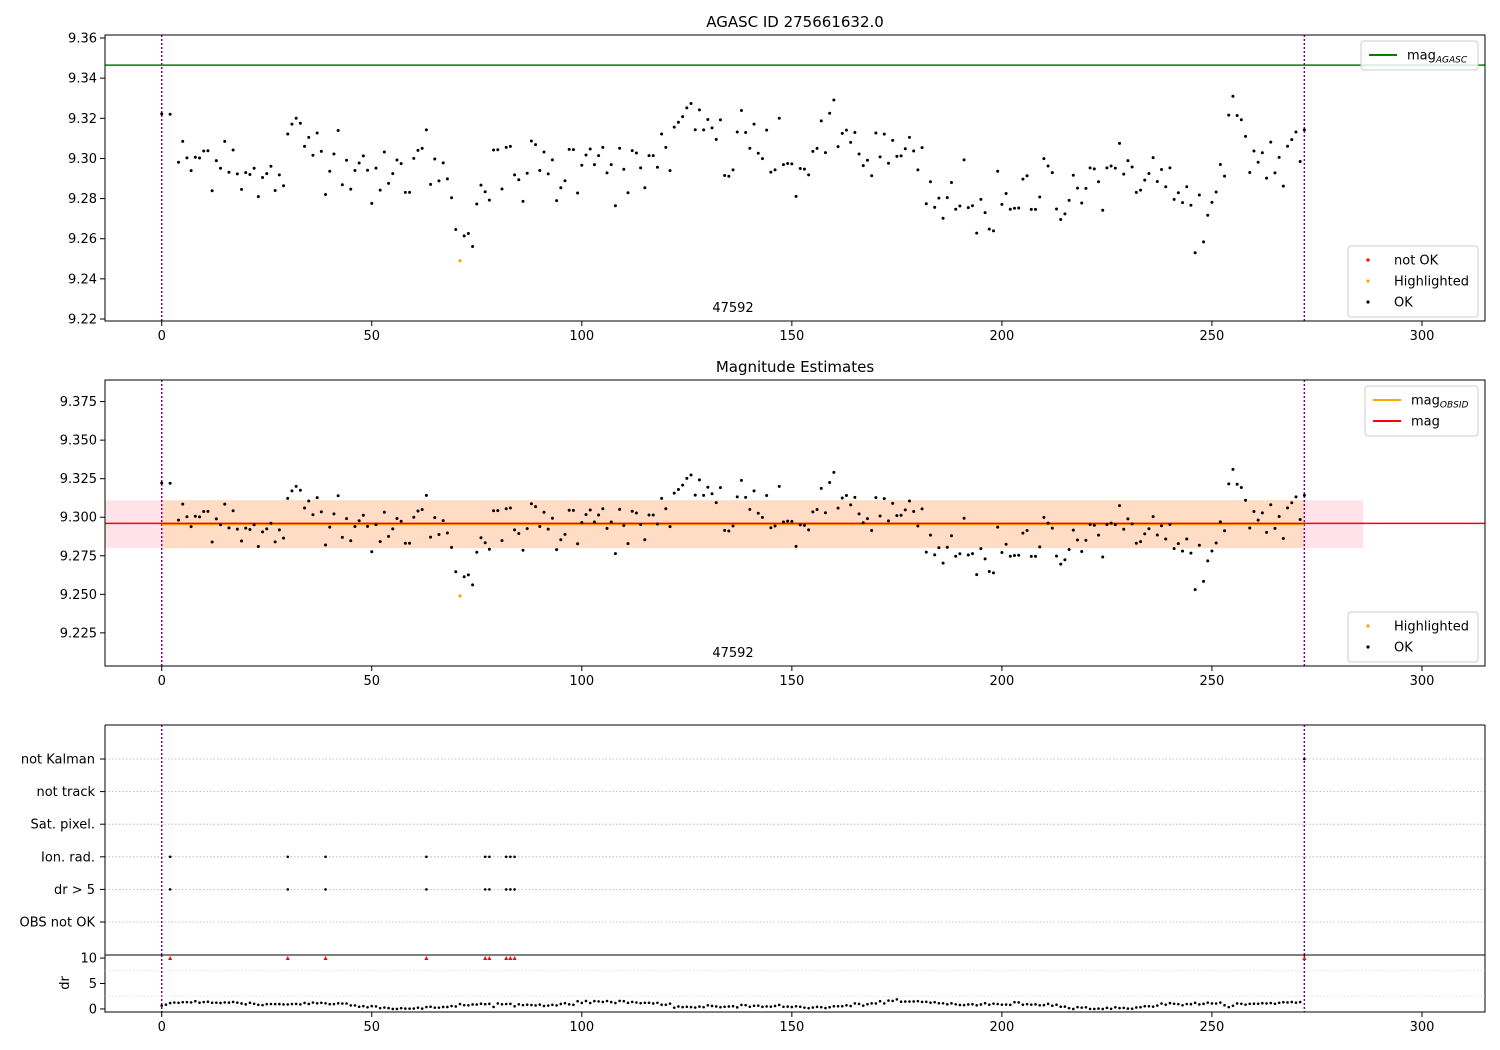 The image size is (1500, 1050). Describe the element at coordinates (78, 479) in the screenshot. I see `y-tick-label: 9.325` at that location.